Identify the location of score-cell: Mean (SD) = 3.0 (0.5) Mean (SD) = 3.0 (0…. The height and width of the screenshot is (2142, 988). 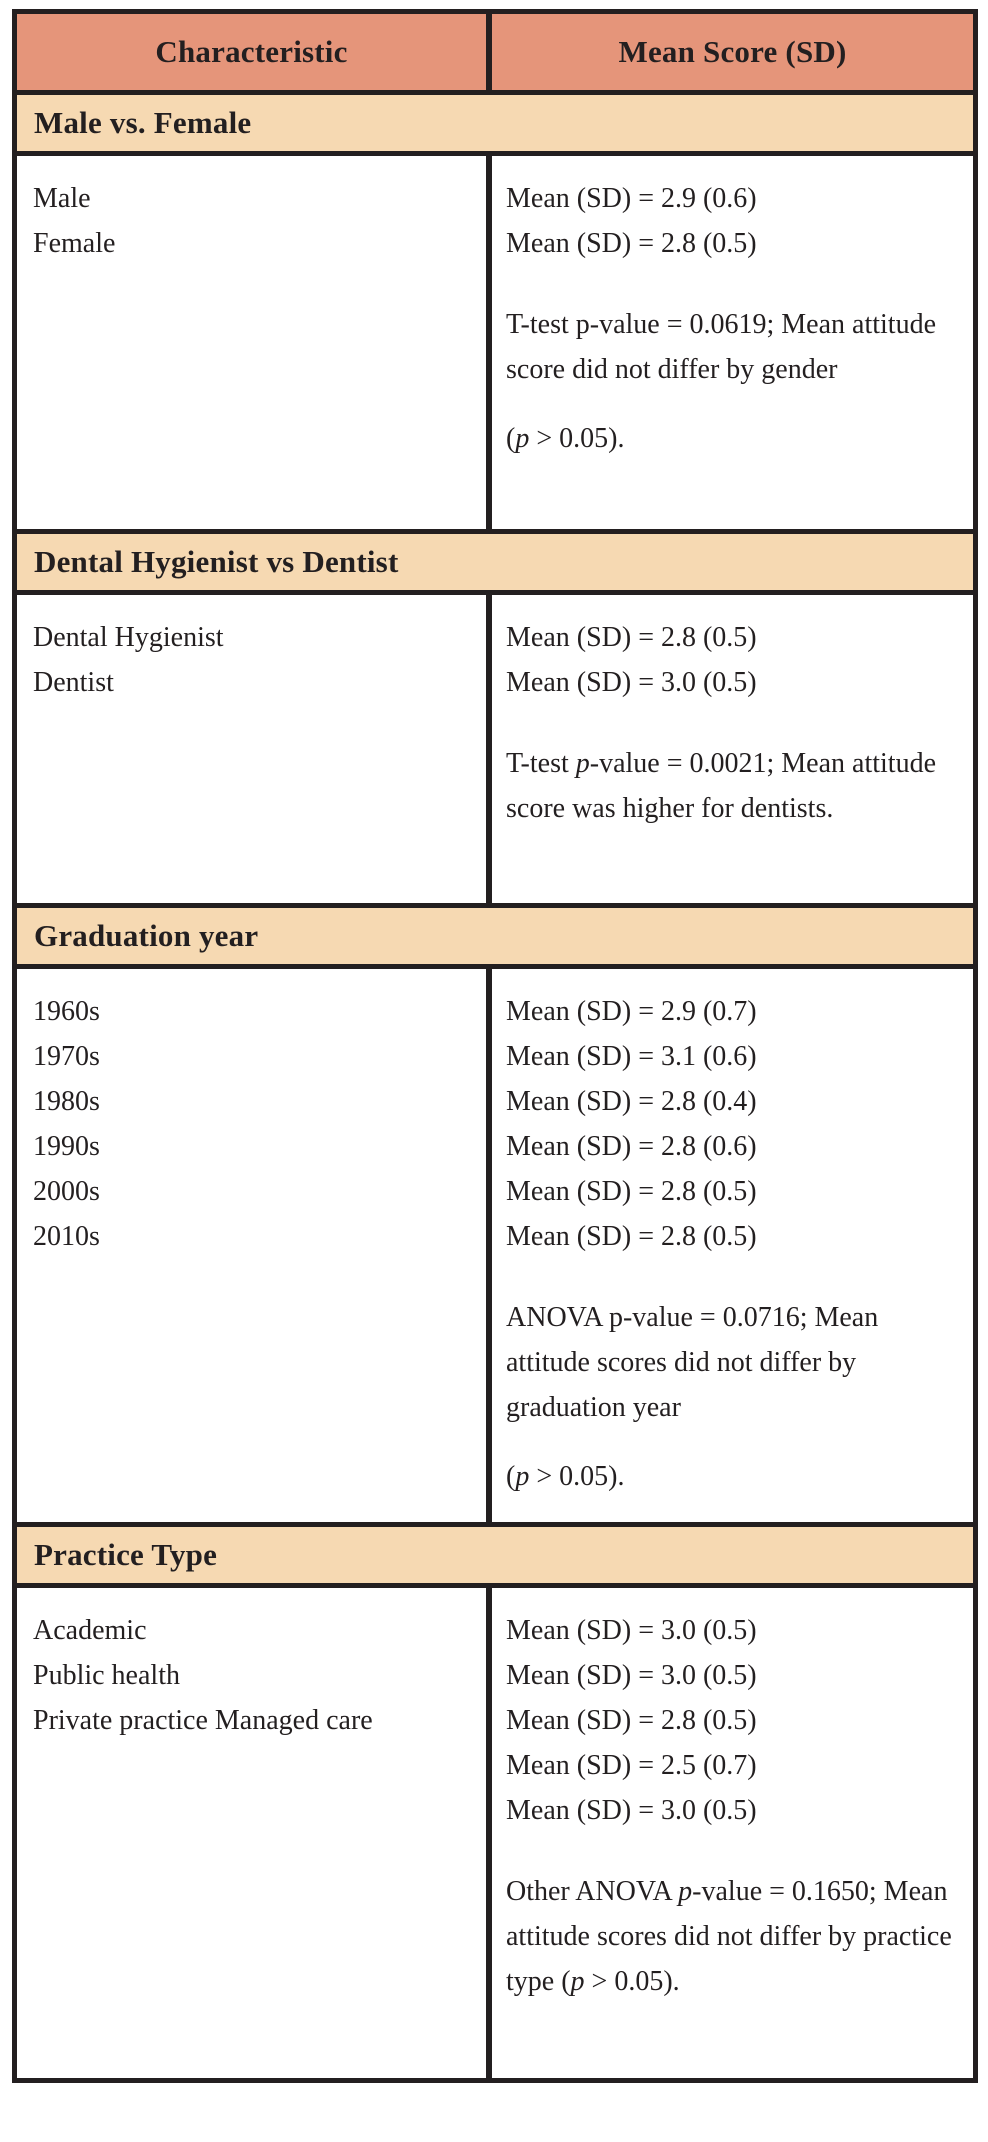
(732, 1833).